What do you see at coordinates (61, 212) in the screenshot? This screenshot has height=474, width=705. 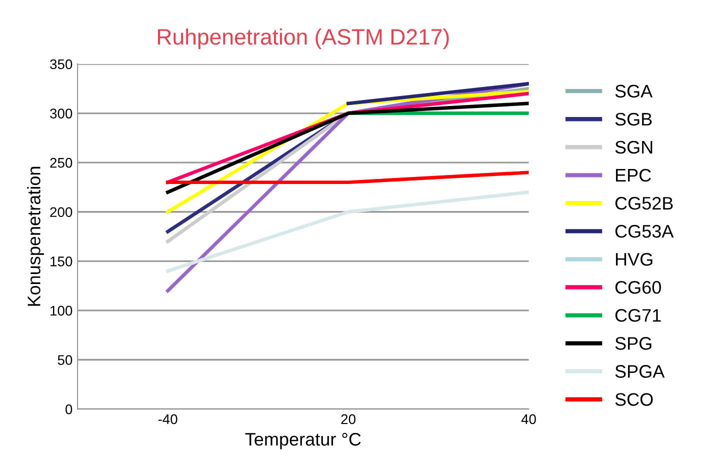 I see `y-tick-label: 200` at bounding box center [61, 212].